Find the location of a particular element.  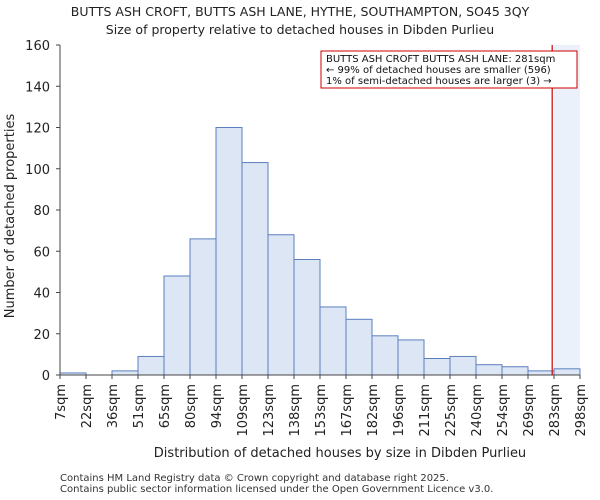

x-tick-label: 167sqm is located at coordinates (347, 410).